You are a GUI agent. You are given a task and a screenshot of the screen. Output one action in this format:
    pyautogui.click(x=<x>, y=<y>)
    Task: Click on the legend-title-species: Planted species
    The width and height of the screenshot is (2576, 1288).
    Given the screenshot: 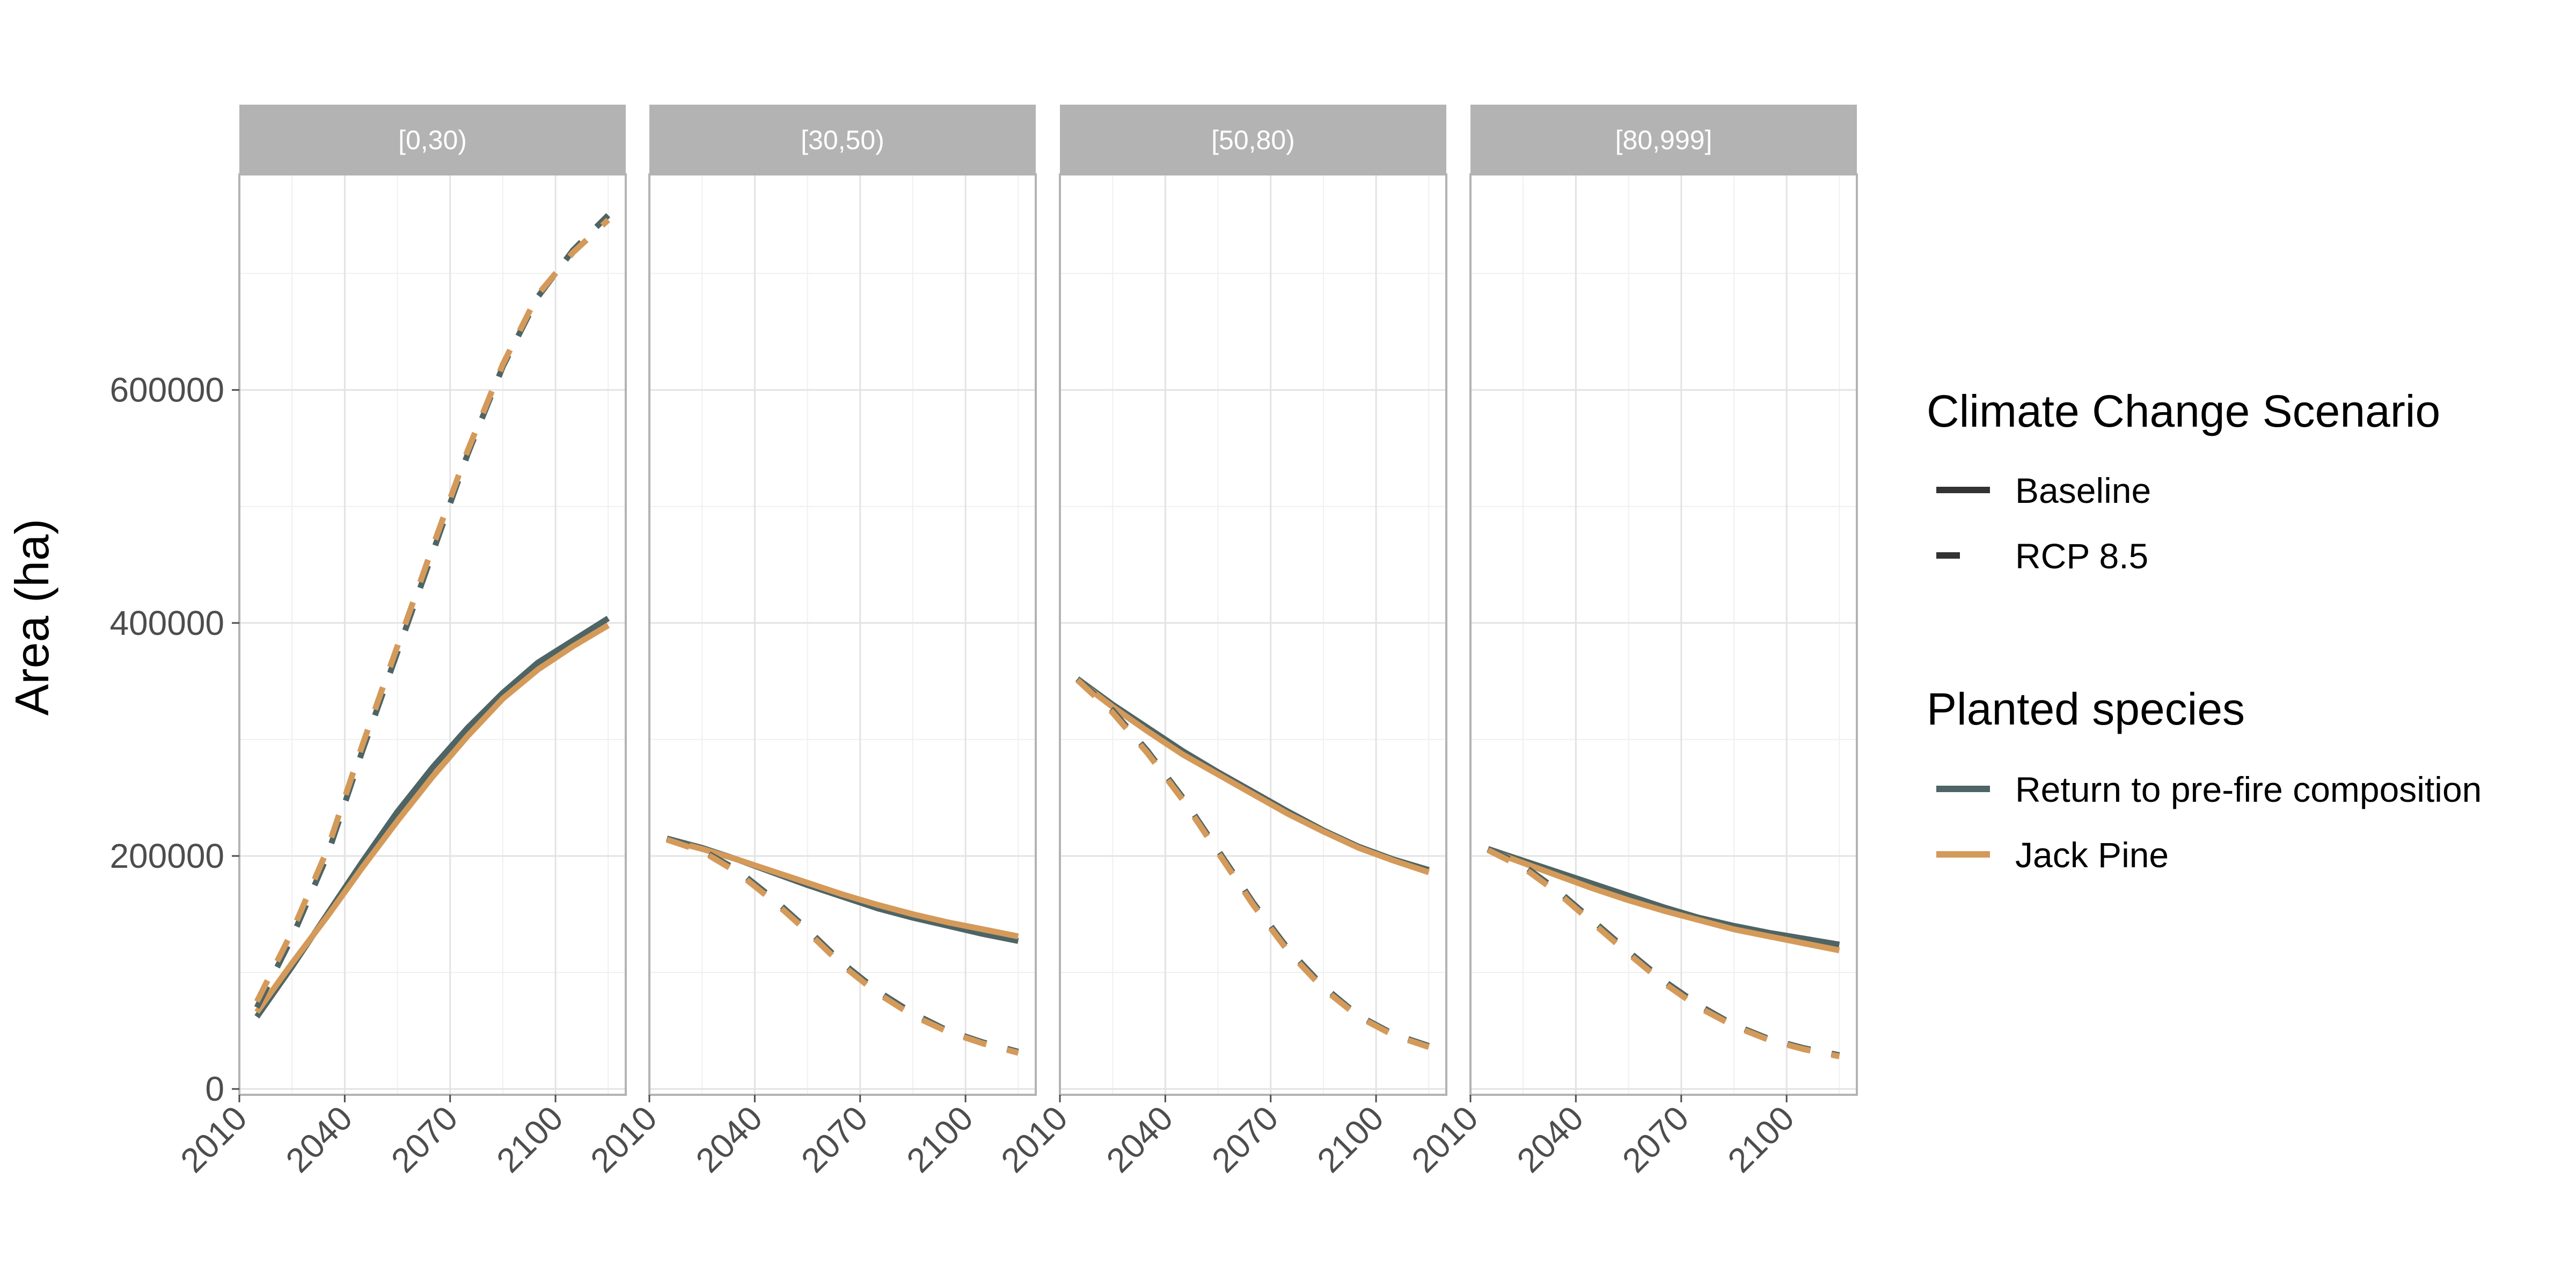 What is the action you would take?
    pyautogui.click(x=2086, y=709)
    